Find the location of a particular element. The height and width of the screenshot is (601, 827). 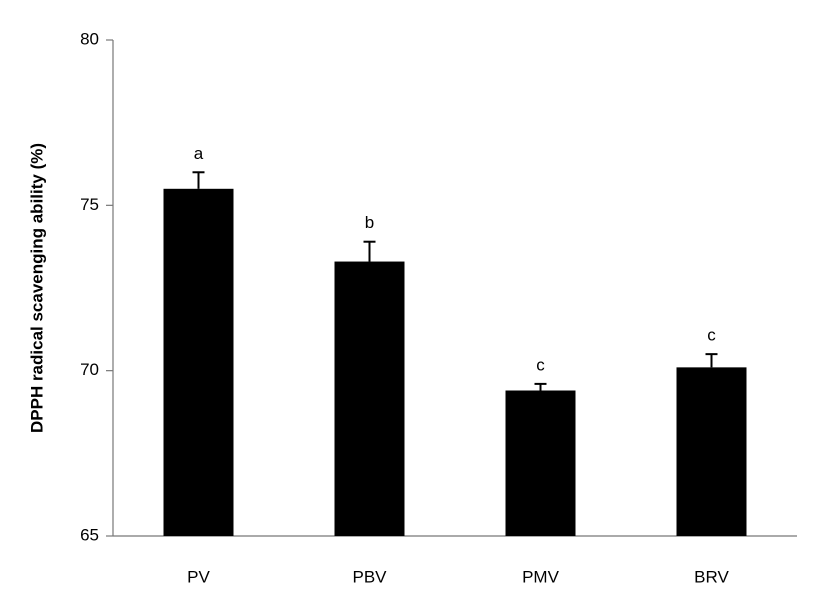

x-tick-label: PBV is located at coordinates (369, 576).